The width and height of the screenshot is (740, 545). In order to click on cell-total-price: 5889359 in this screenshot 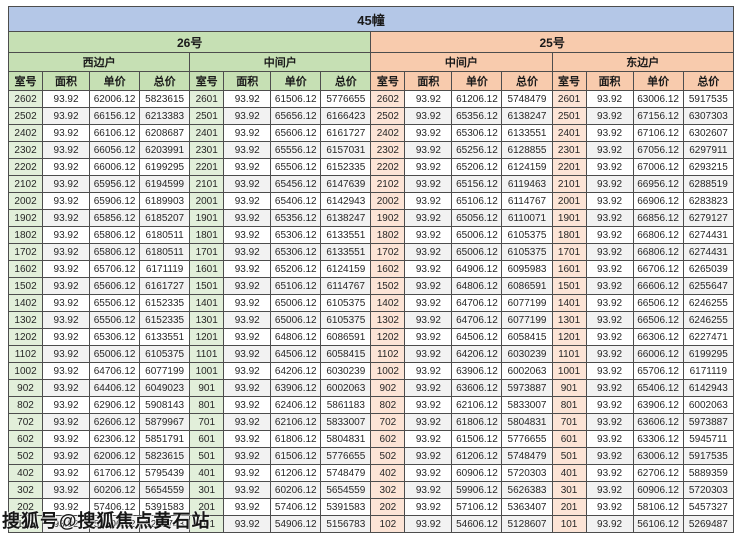, I will do `click(708, 473)`.